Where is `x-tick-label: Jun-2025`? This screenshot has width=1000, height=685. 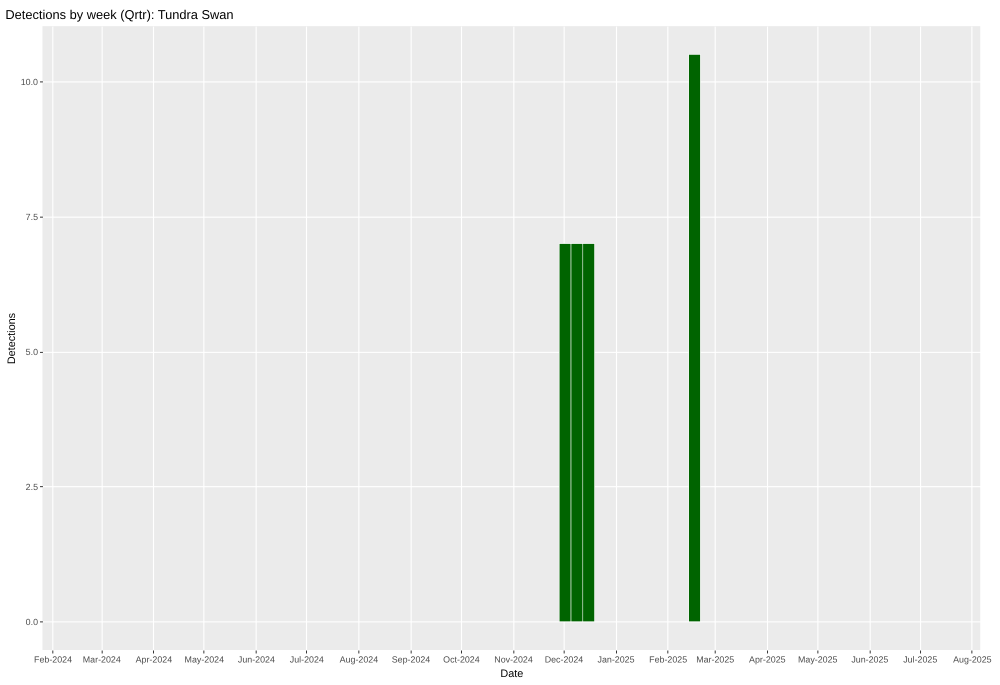
x-tick-label: Jun-2025 is located at coordinates (869, 659).